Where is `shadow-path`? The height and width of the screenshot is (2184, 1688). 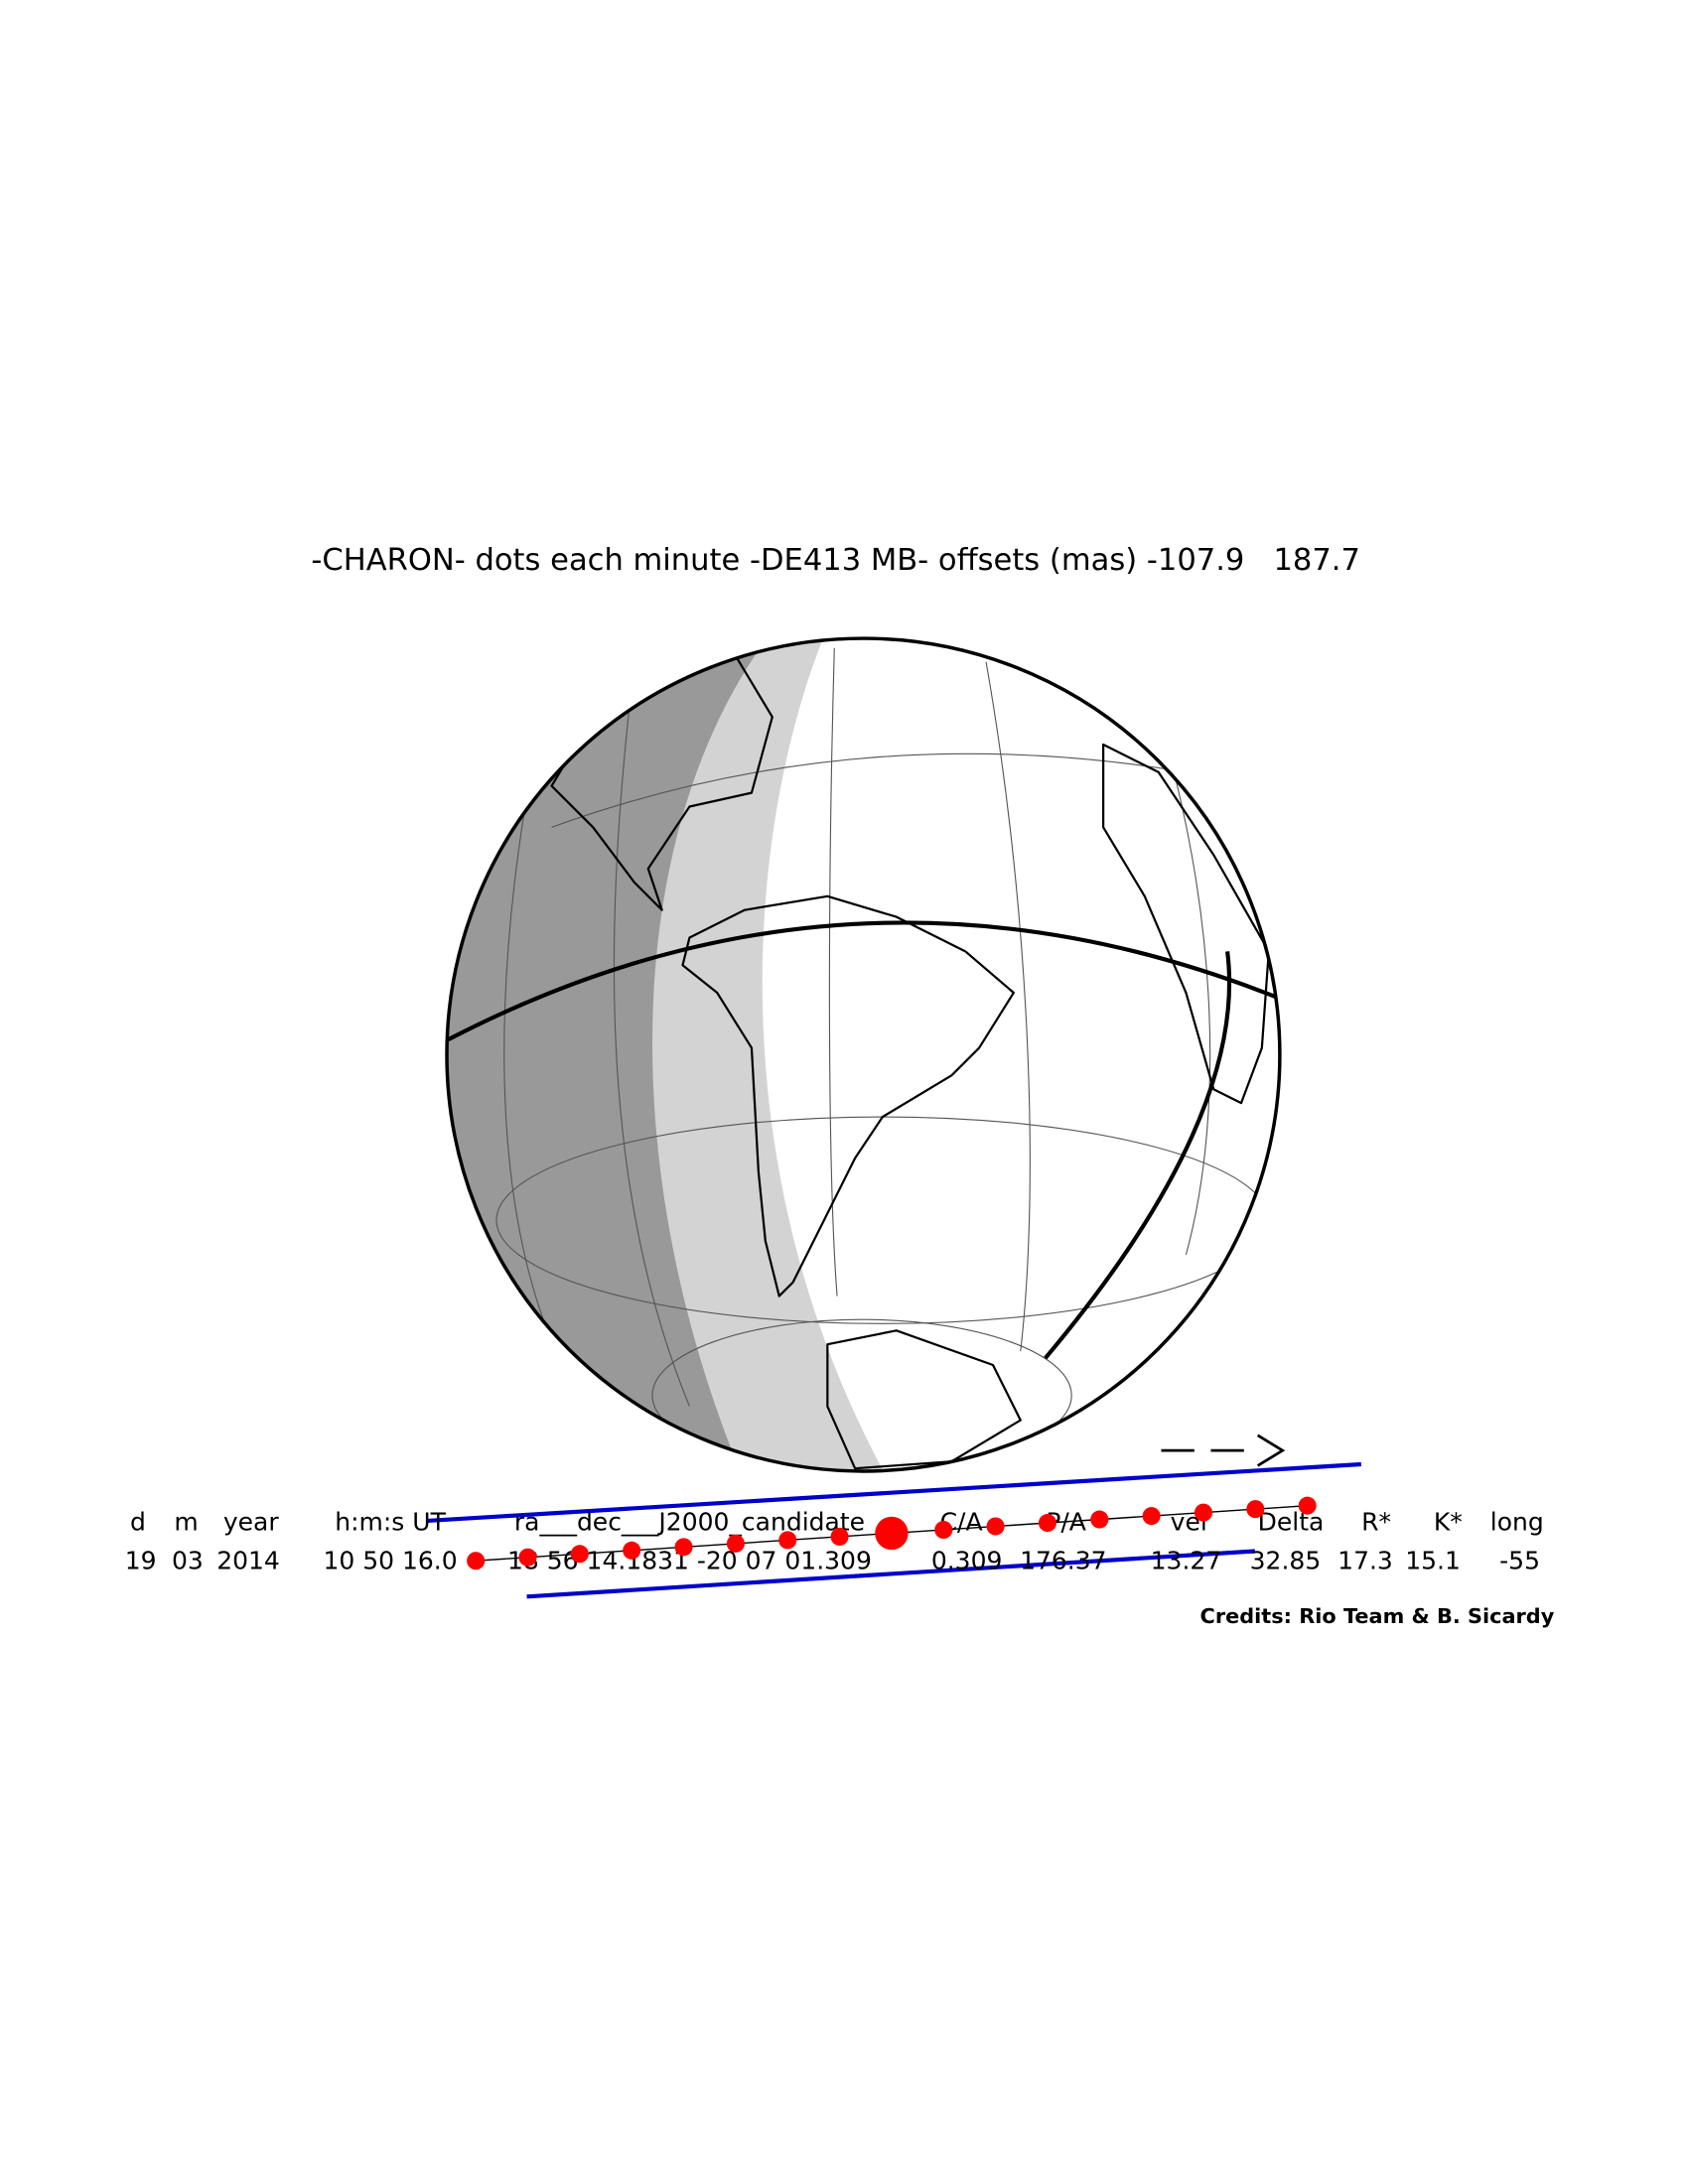 shadow-path is located at coordinates (894, 1530).